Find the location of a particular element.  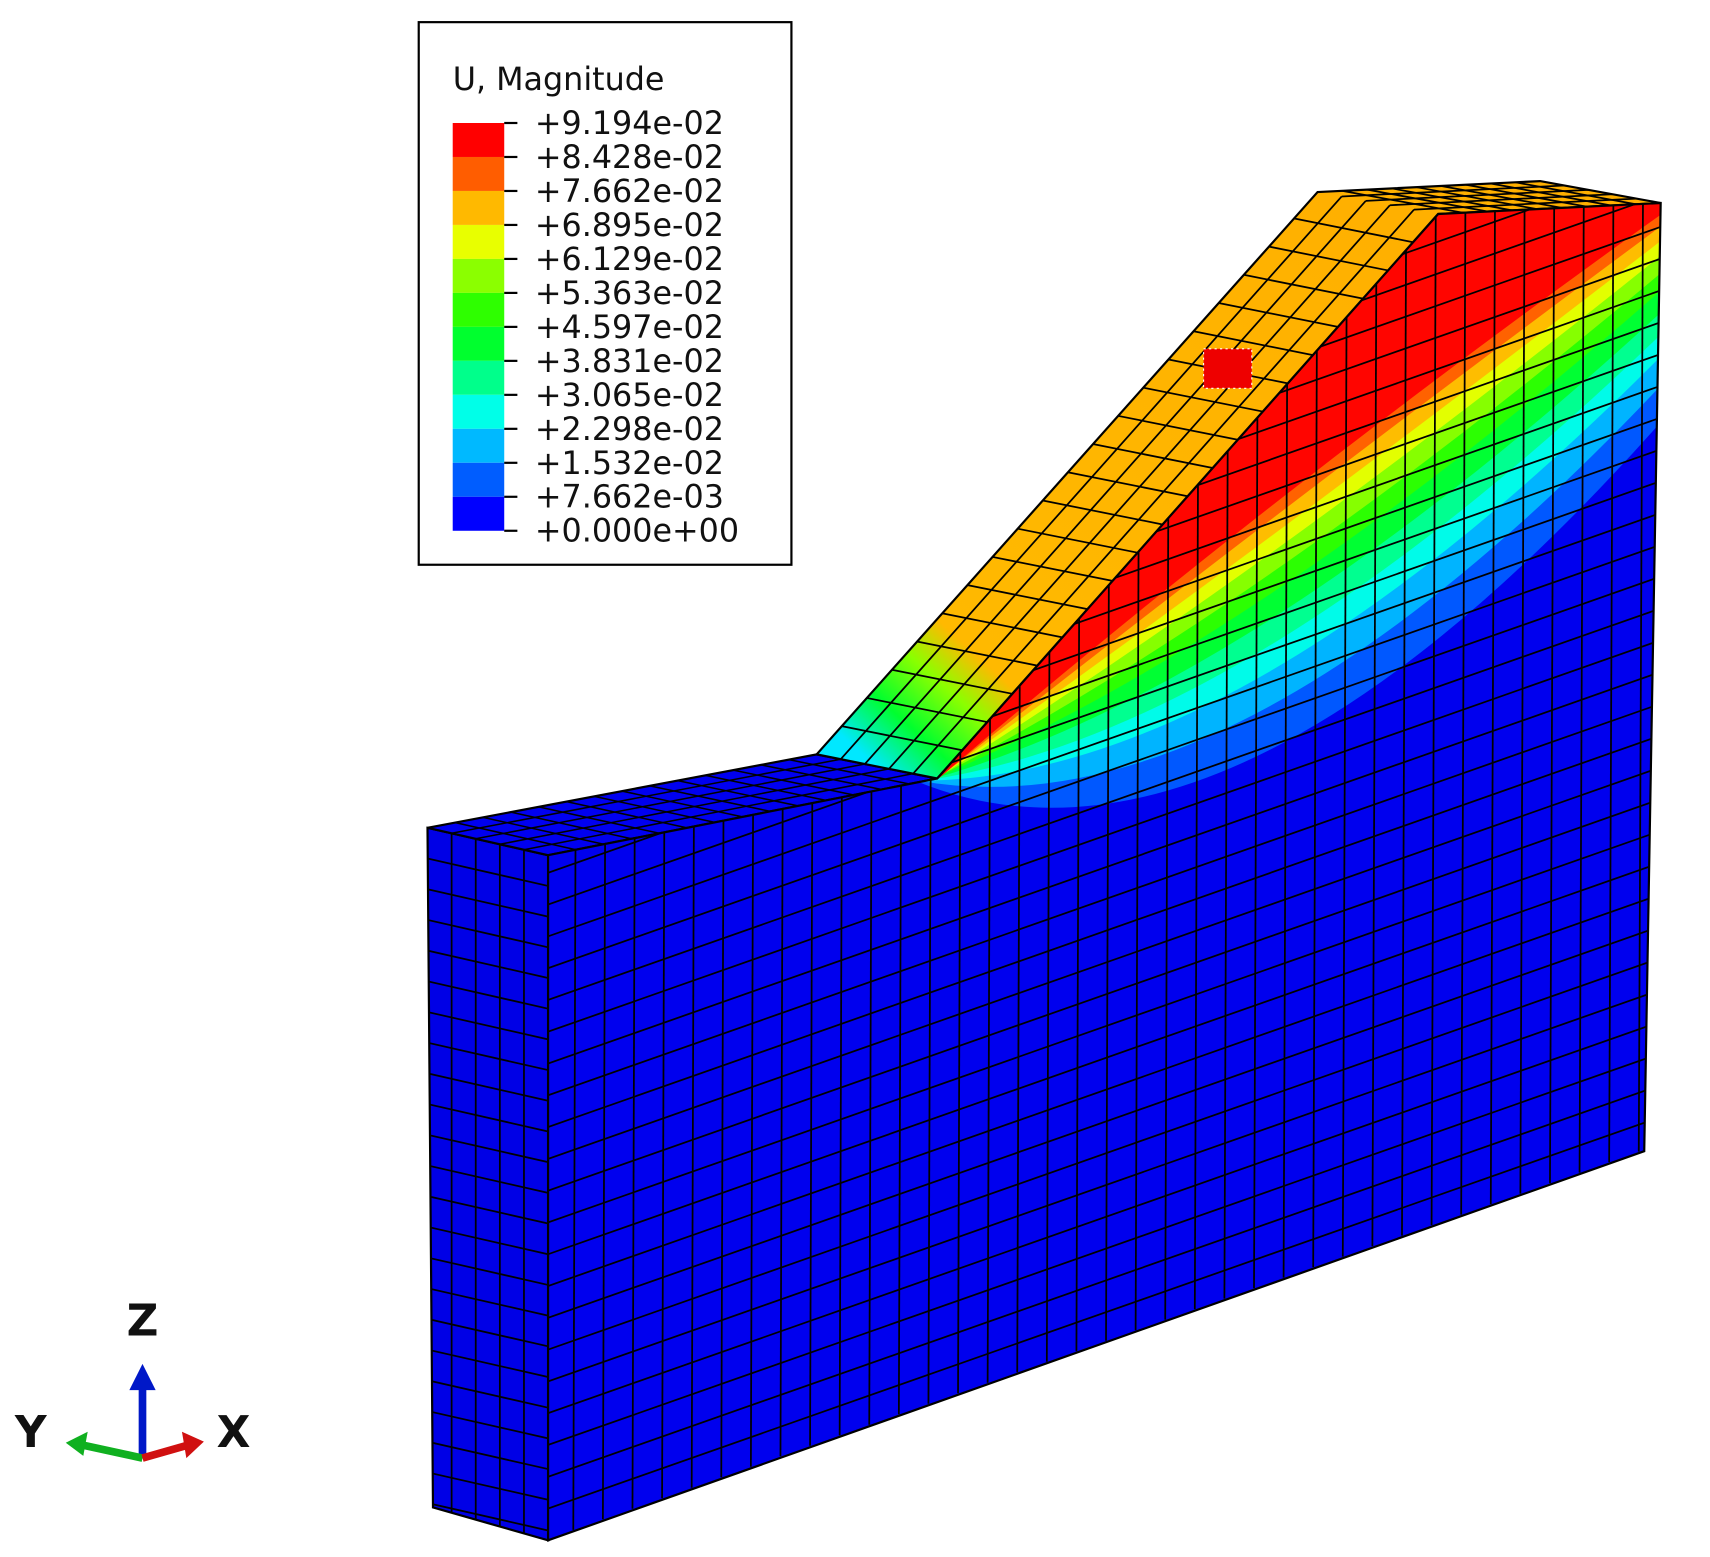

end-mesh is located at coordinates (488, 1184).